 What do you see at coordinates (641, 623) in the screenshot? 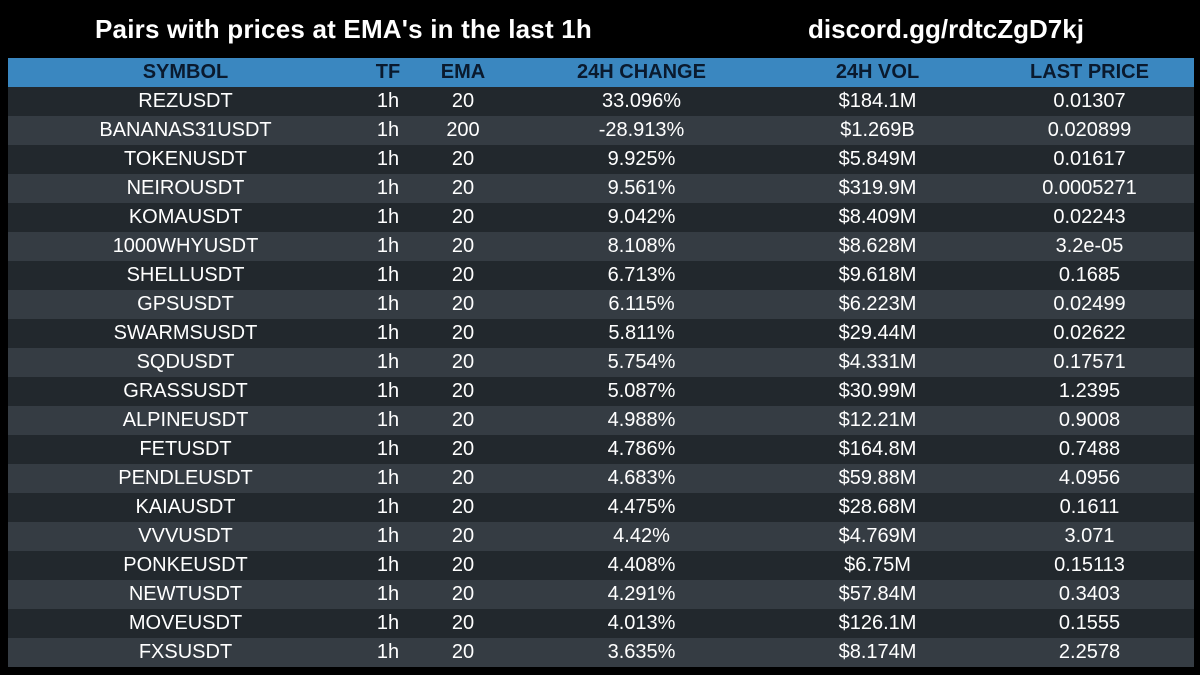
I see `cell-24h-change: 4.013%` at bounding box center [641, 623].